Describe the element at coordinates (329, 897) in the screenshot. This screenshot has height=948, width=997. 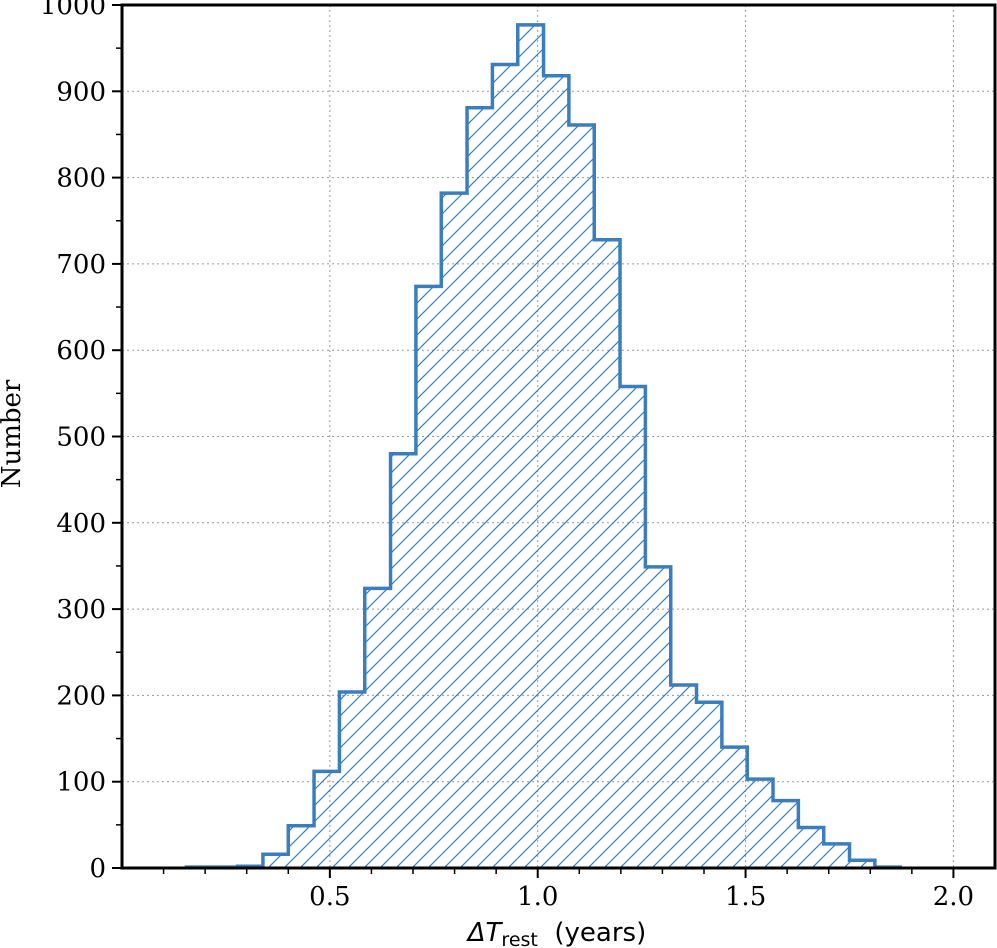
I see `x-tick-label: 0.5` at that location.